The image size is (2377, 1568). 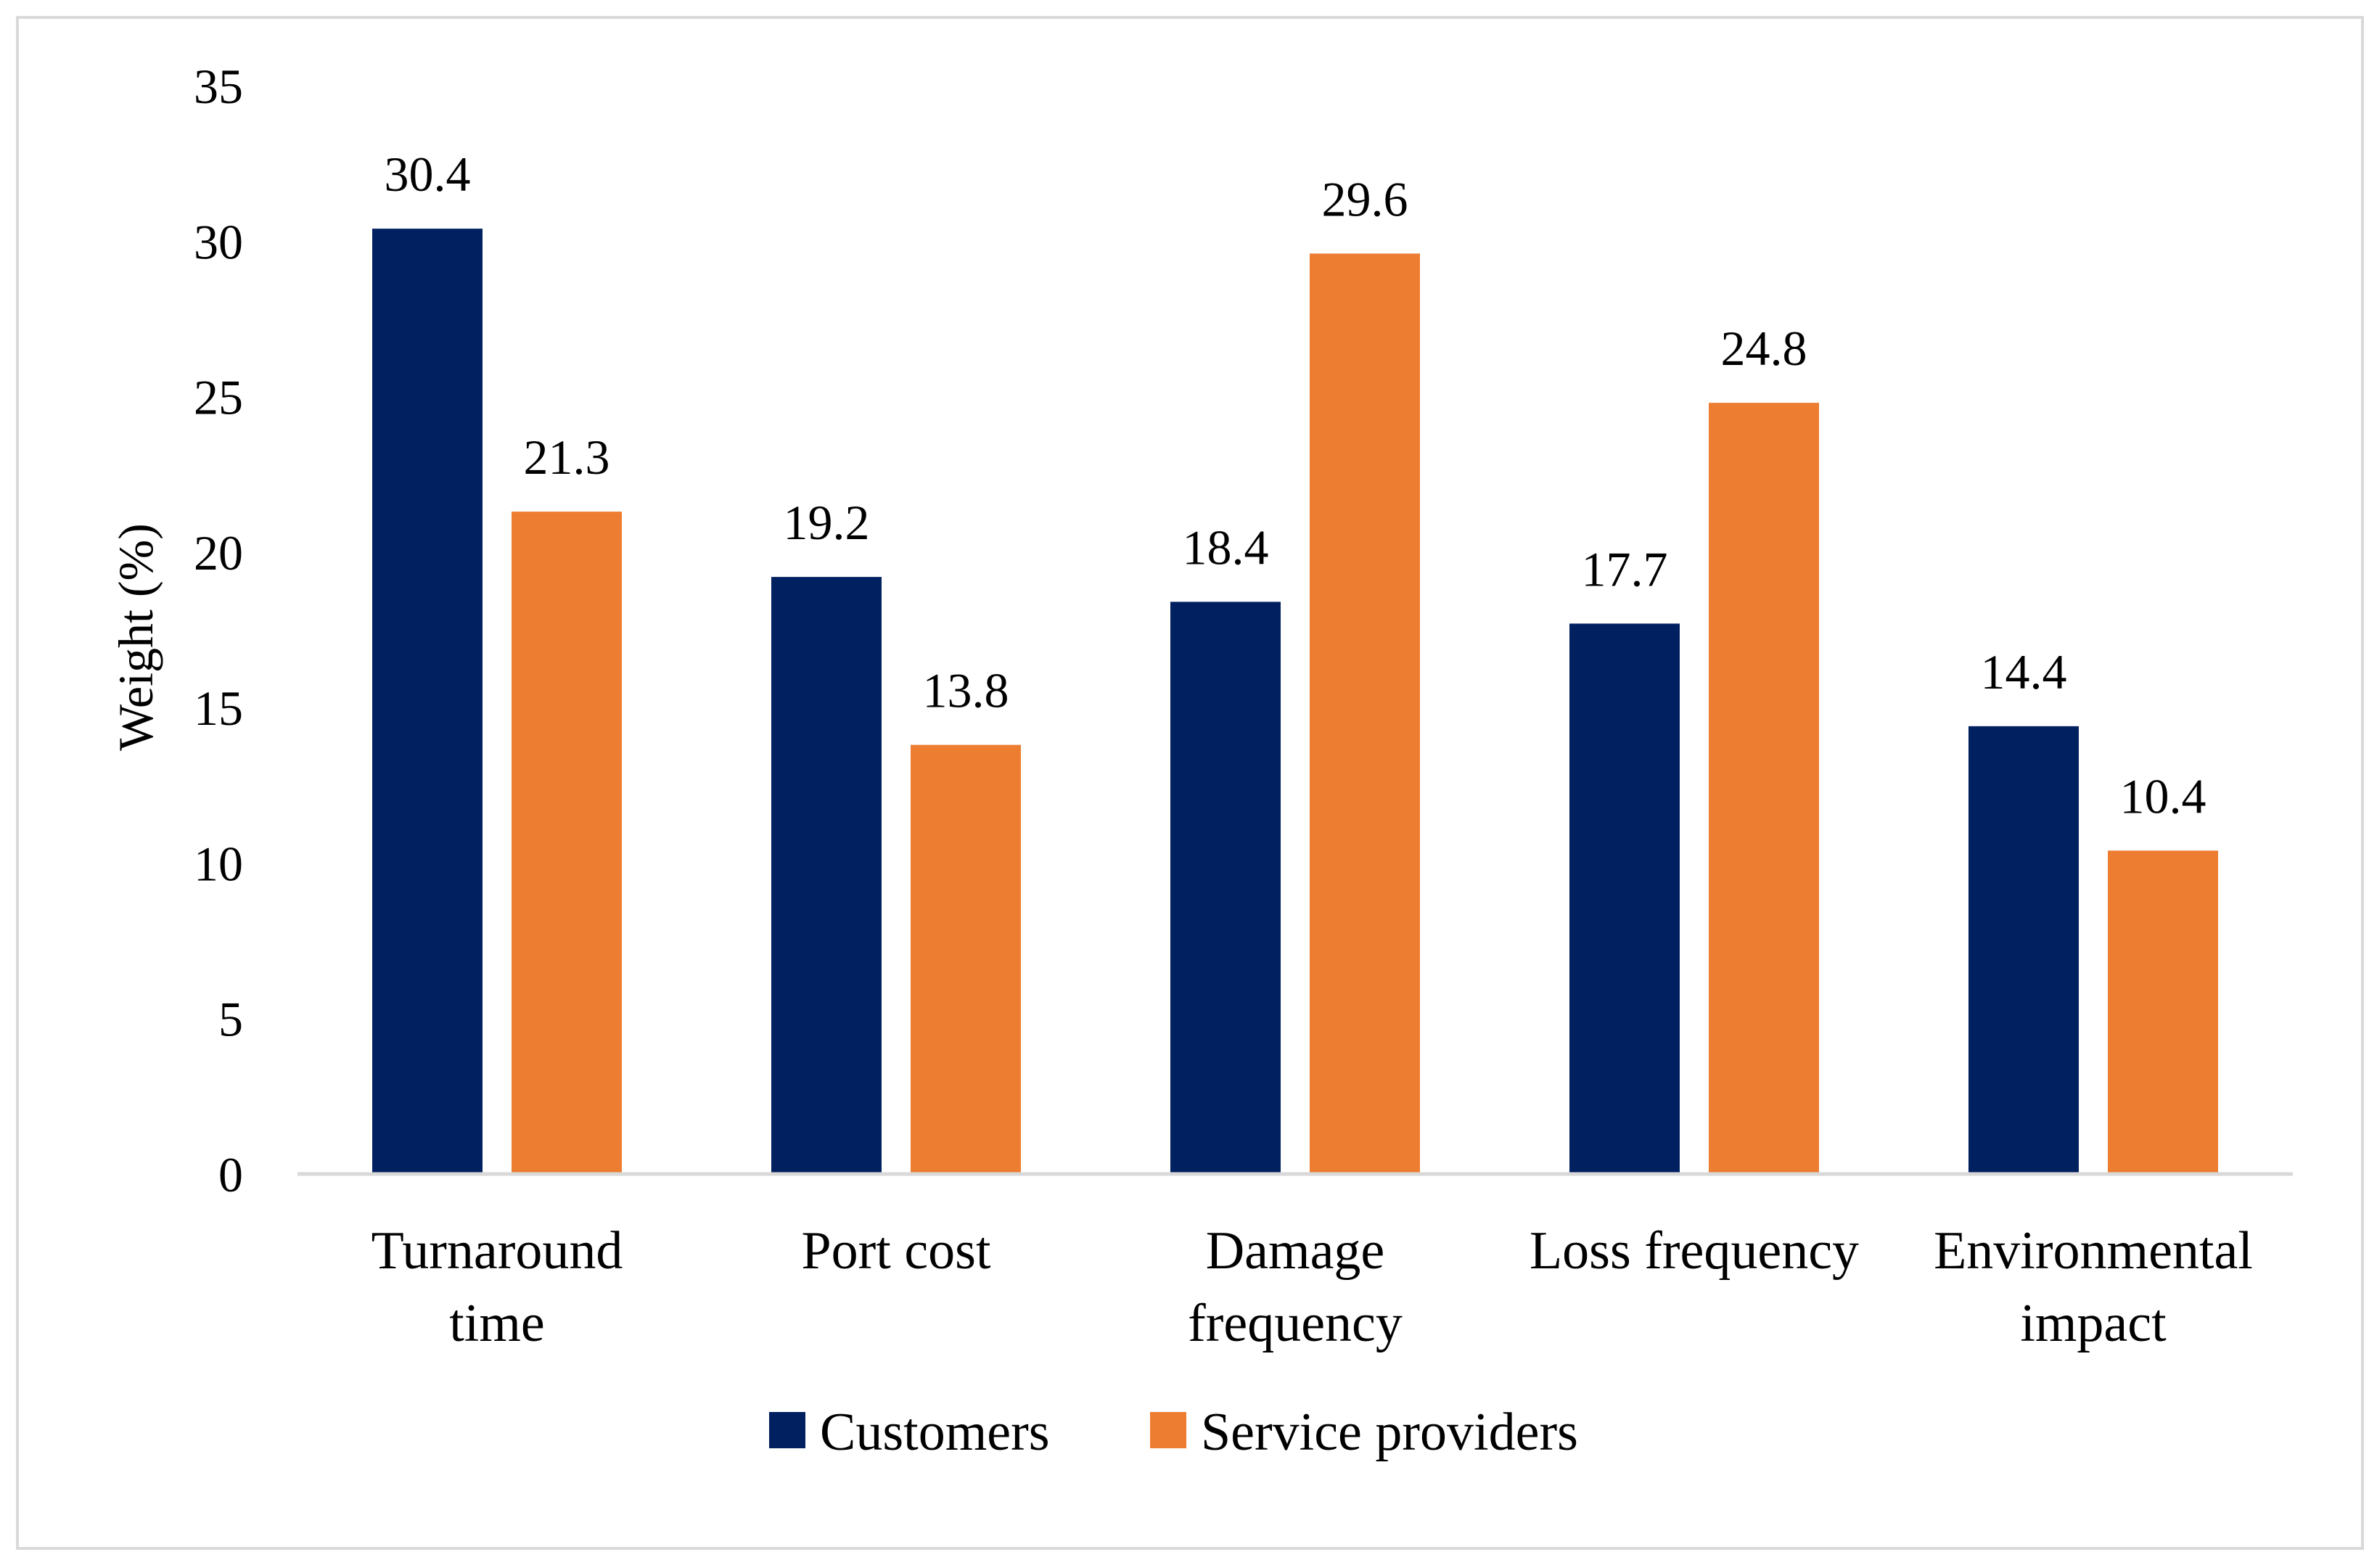 I want to click on legend-label: Customers, so click(x=935, y=1432).